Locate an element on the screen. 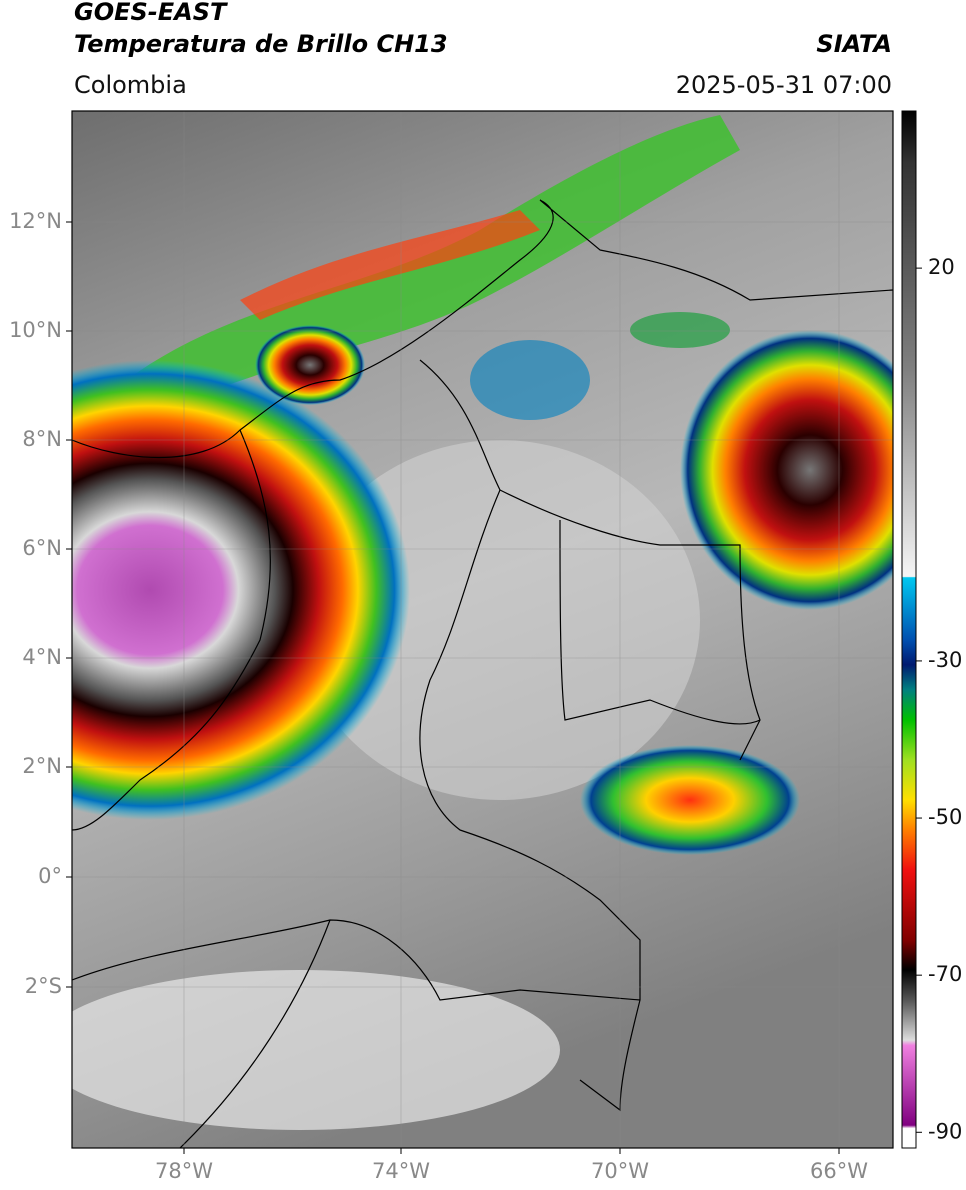 This screenshot has width=966, height=1190. datetime: 2025-05-31 07:00 is located at coordinates (784, 85).